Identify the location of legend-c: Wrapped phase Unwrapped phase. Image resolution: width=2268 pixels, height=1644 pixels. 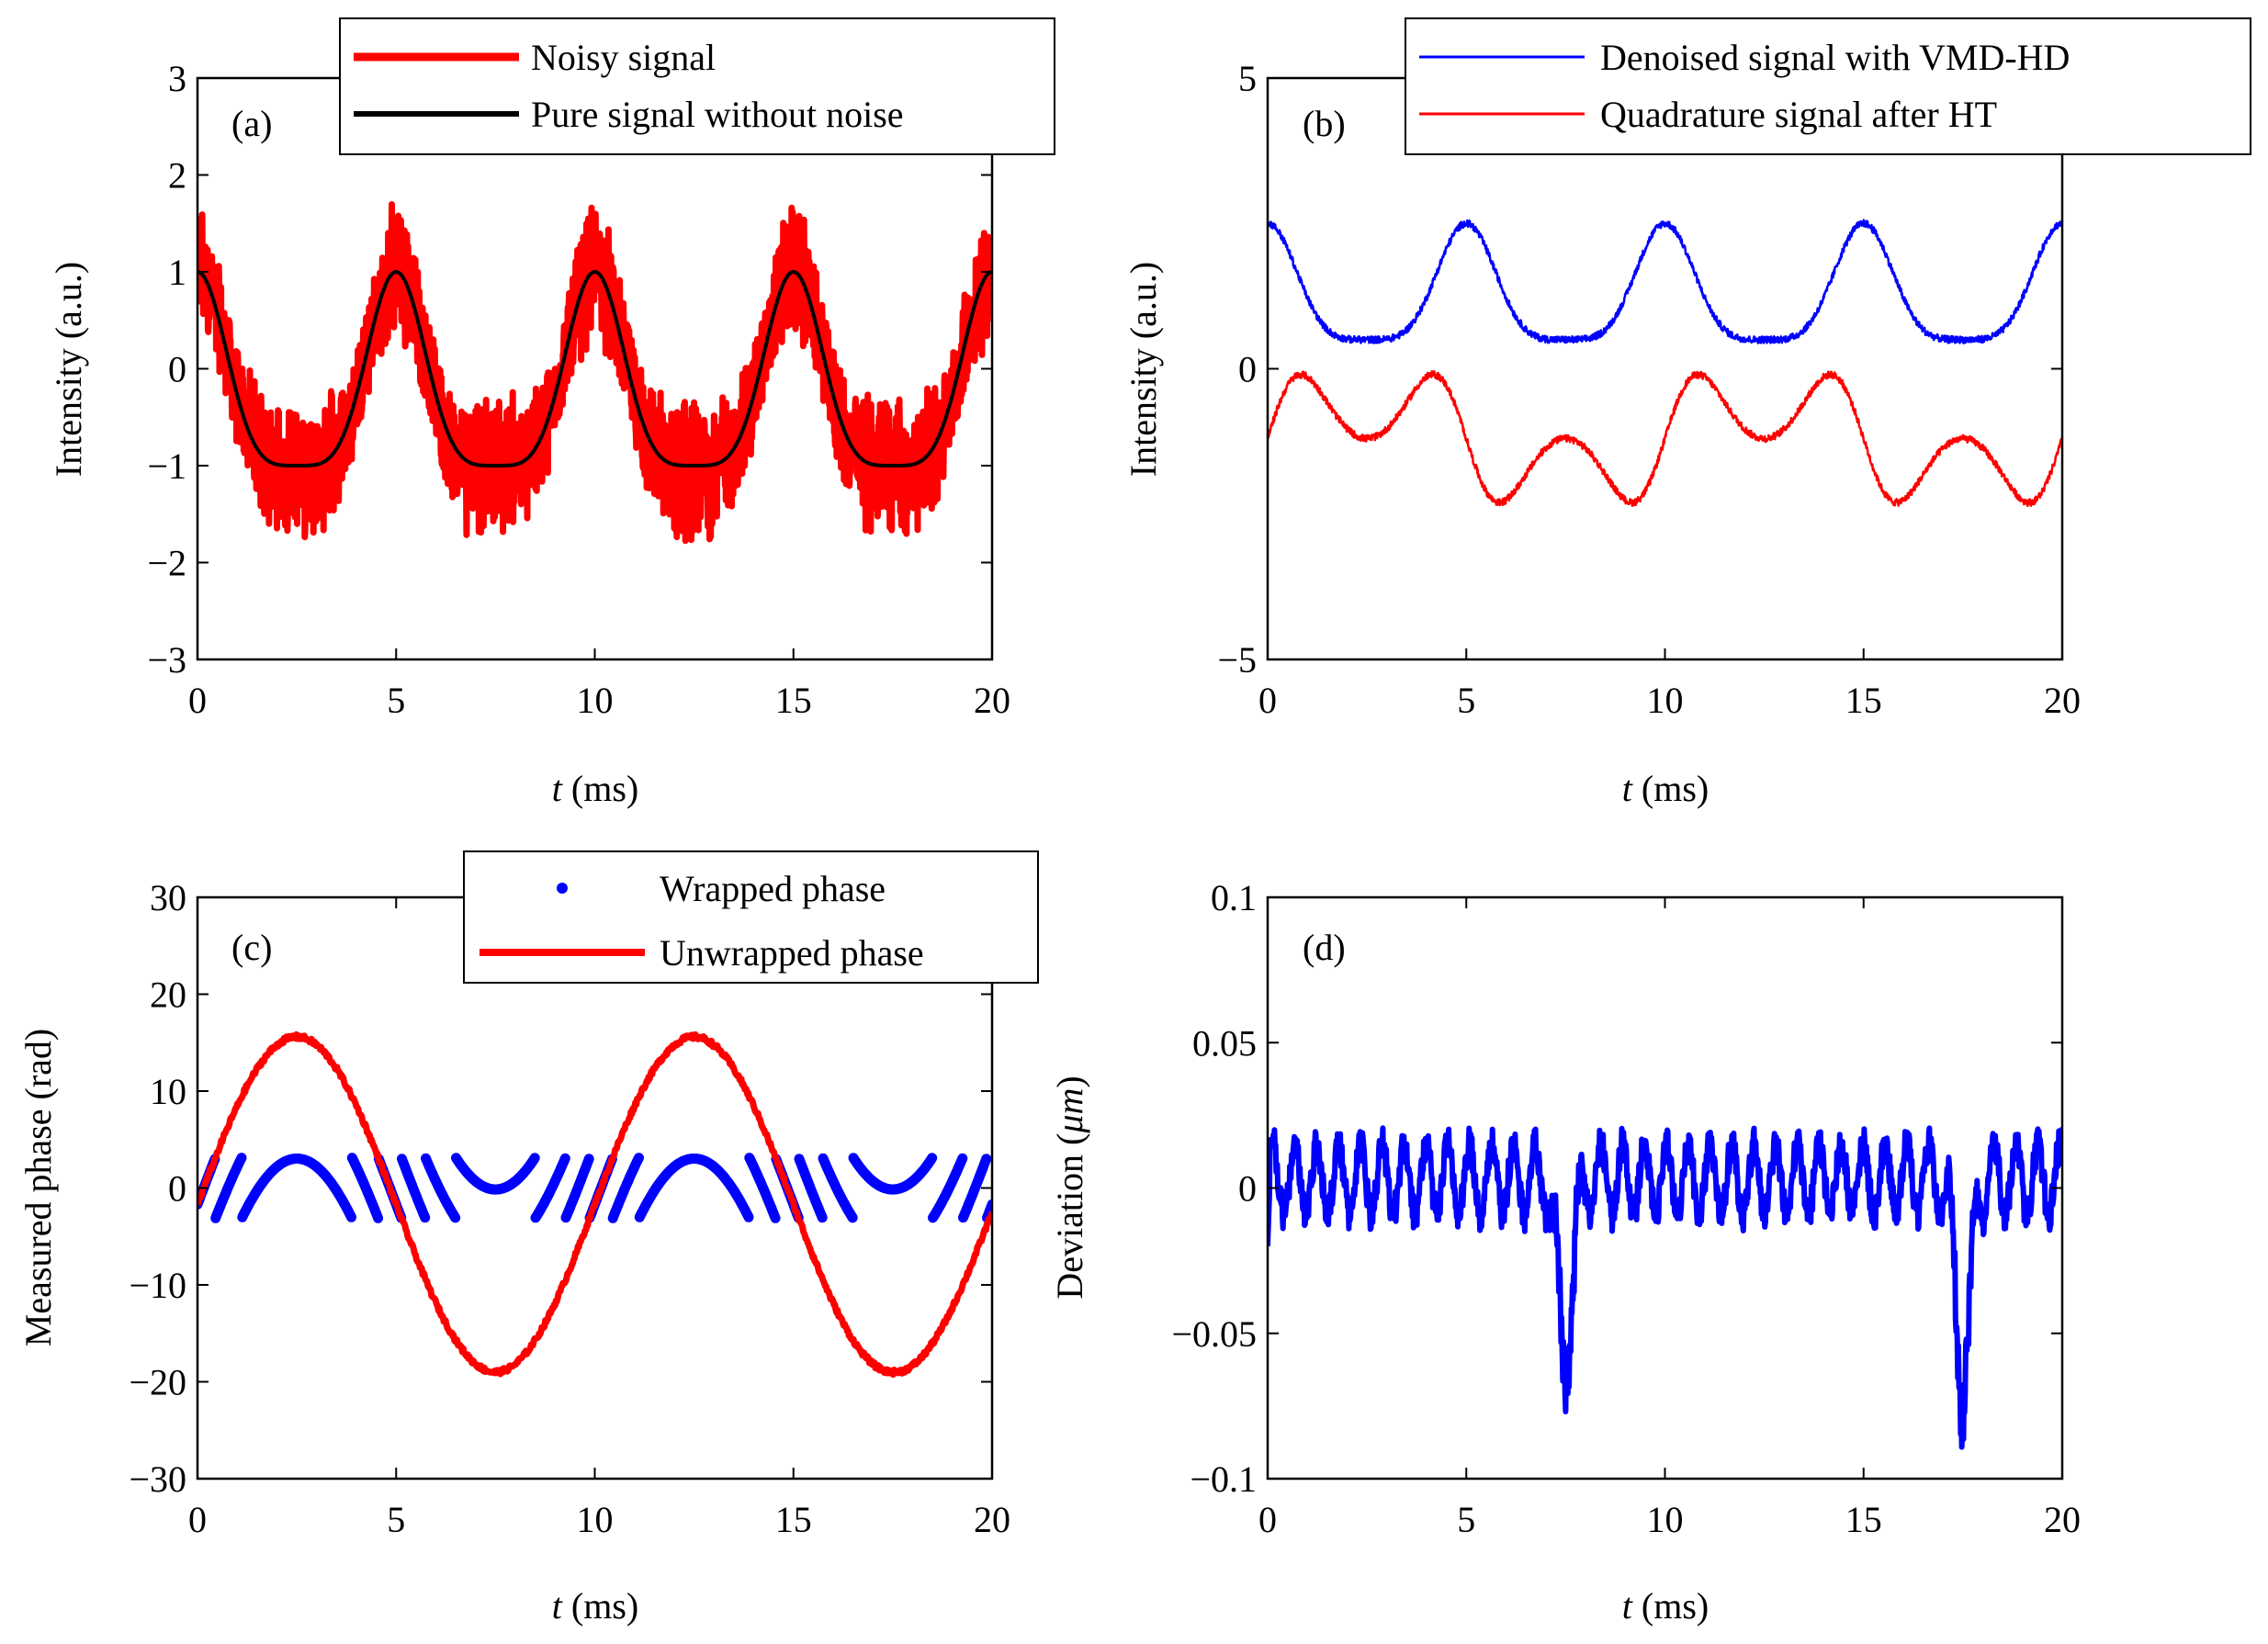
(751, 917).